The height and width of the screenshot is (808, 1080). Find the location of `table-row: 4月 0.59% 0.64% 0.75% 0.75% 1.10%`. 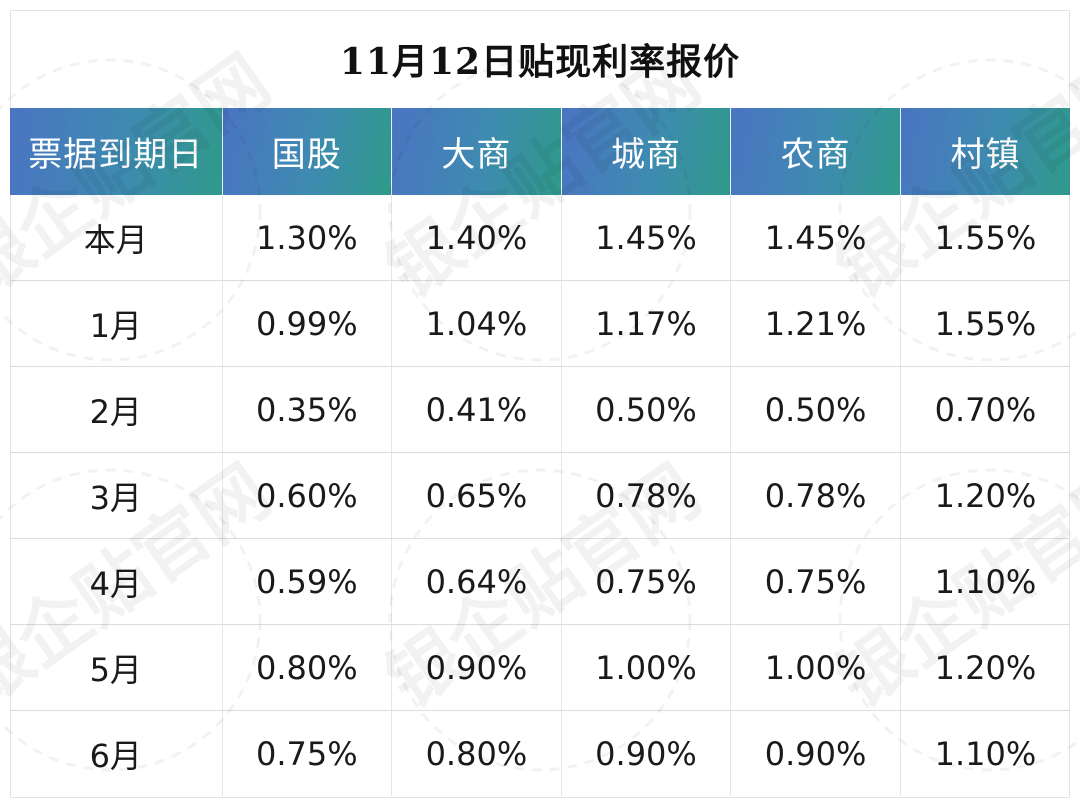

table-row: 4月 0.59% 0.64% 0.75% 0.75% 1.10% is located at coordinates (540, 581).